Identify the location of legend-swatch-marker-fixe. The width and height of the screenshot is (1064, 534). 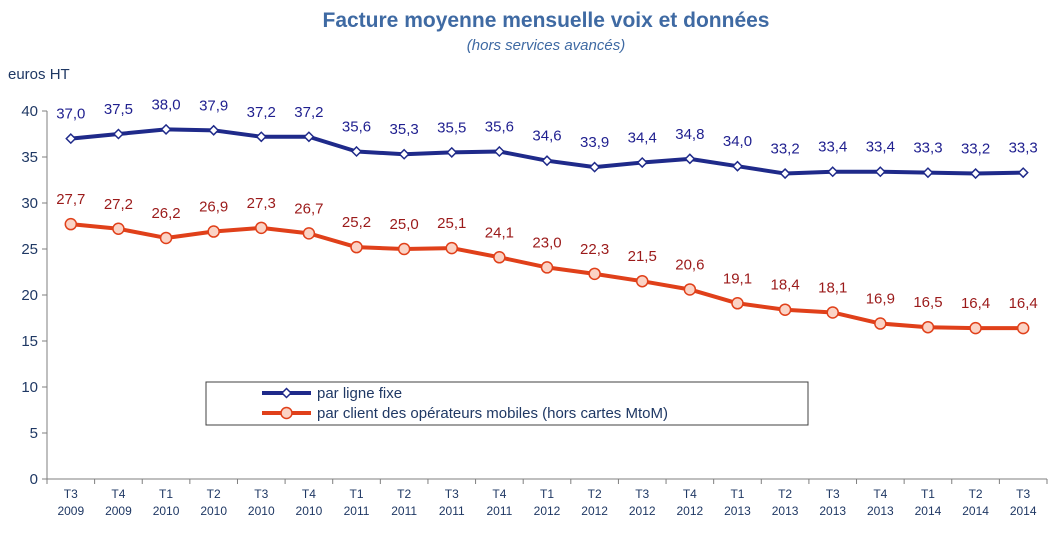
(286, 393).